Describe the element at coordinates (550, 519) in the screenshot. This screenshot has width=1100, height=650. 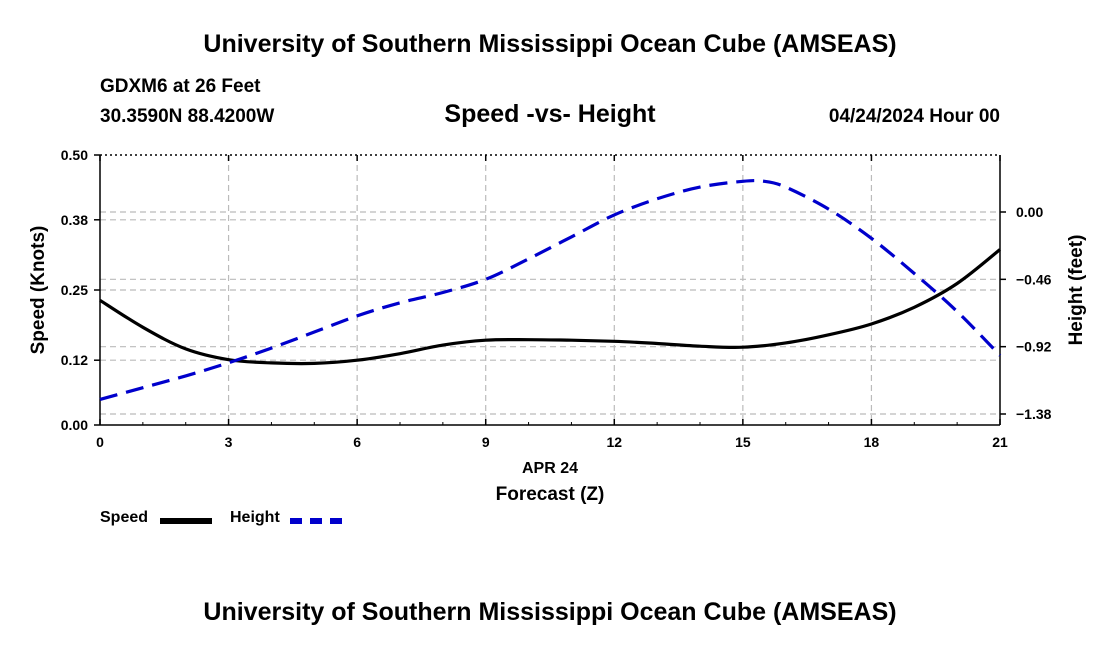
I see `legend: Speed Height` at that location.